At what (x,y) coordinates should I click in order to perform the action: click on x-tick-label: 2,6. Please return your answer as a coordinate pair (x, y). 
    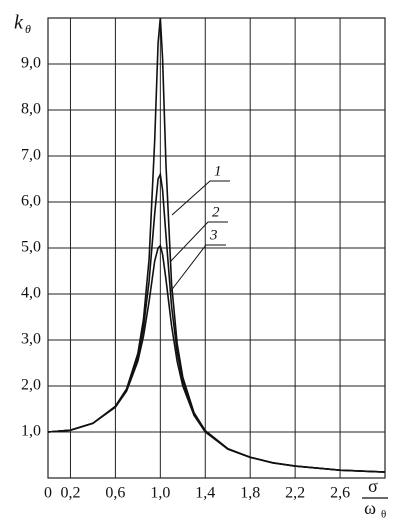
    Looking at the image, I should click on (340, 493).